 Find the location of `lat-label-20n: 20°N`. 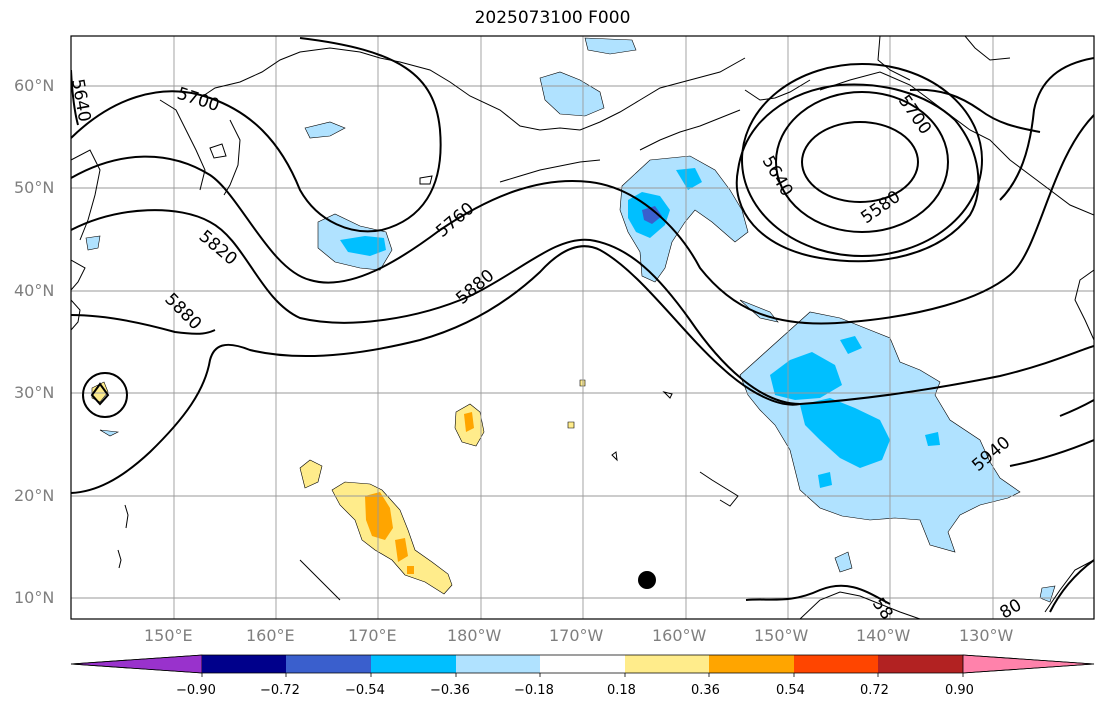

lat-label-20n: 20°N is located at coordinates (34, 495).